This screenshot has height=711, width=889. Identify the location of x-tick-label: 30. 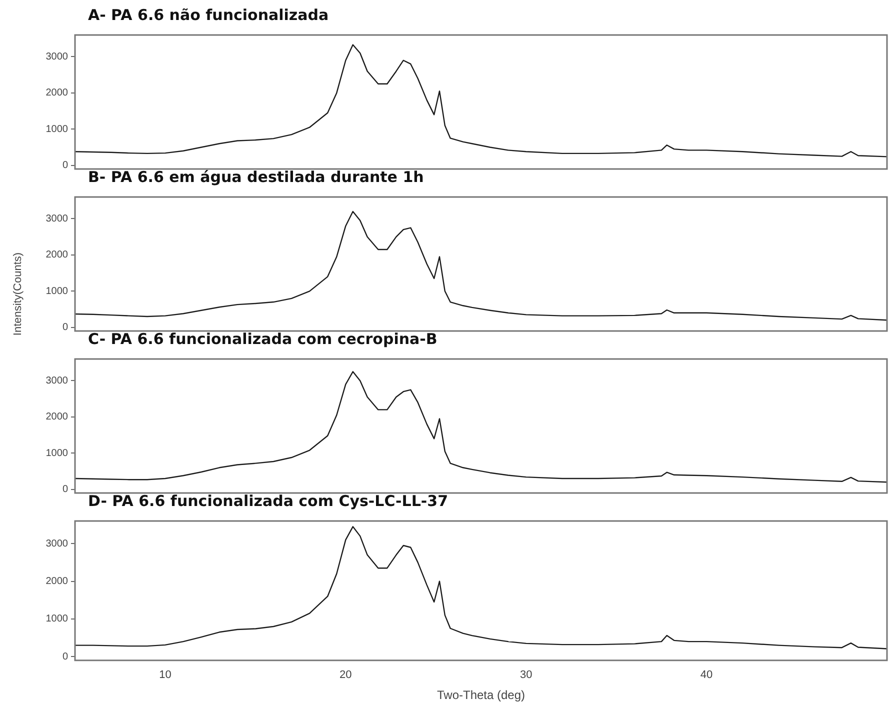
(526, 675).